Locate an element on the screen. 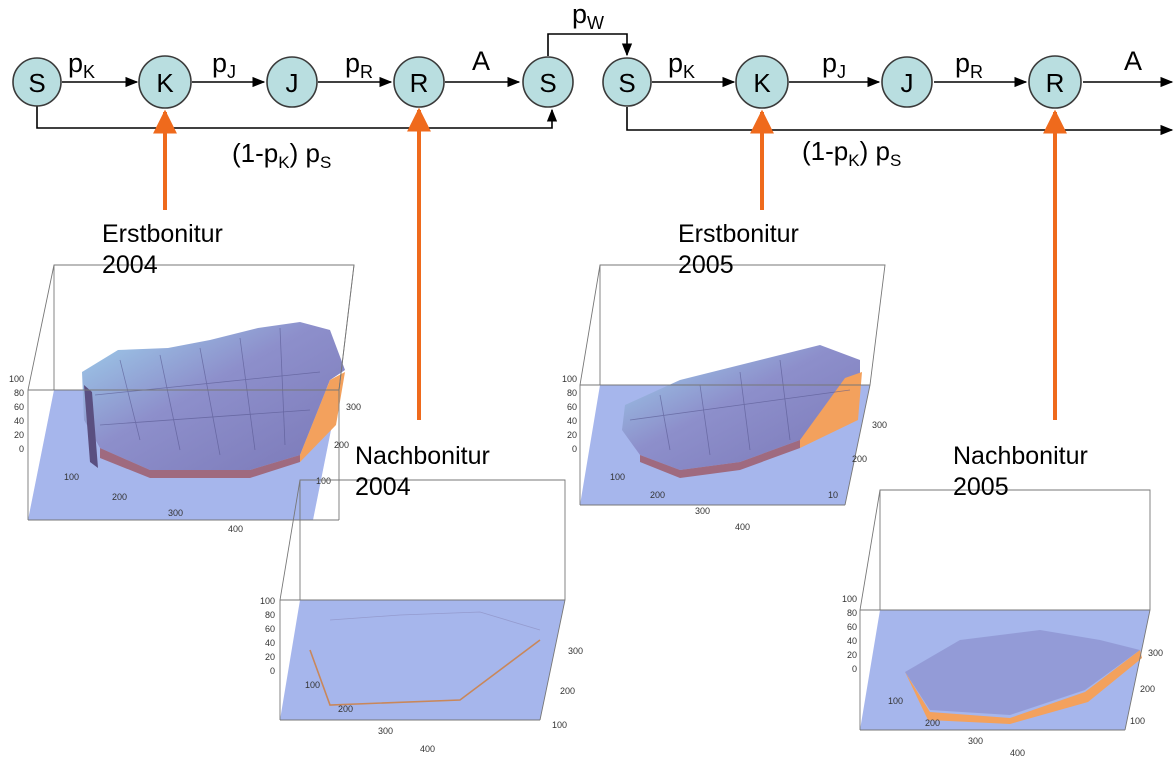 The image size is (1176, 758). node-label: J is located at coordinates (907, 83).